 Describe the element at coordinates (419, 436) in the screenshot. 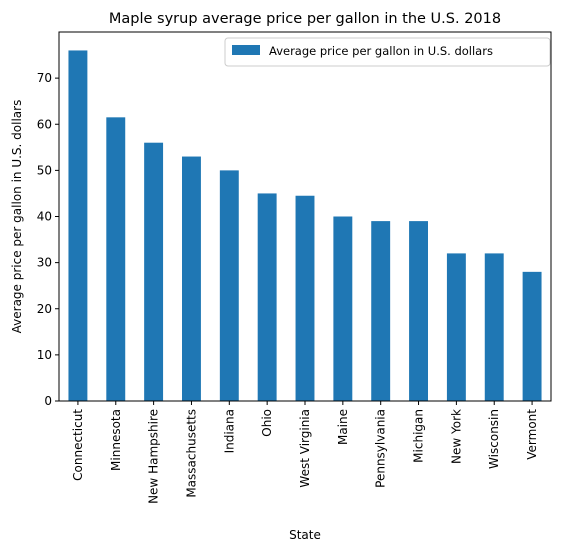

I see `x-tick-label: Michigan` at that location.